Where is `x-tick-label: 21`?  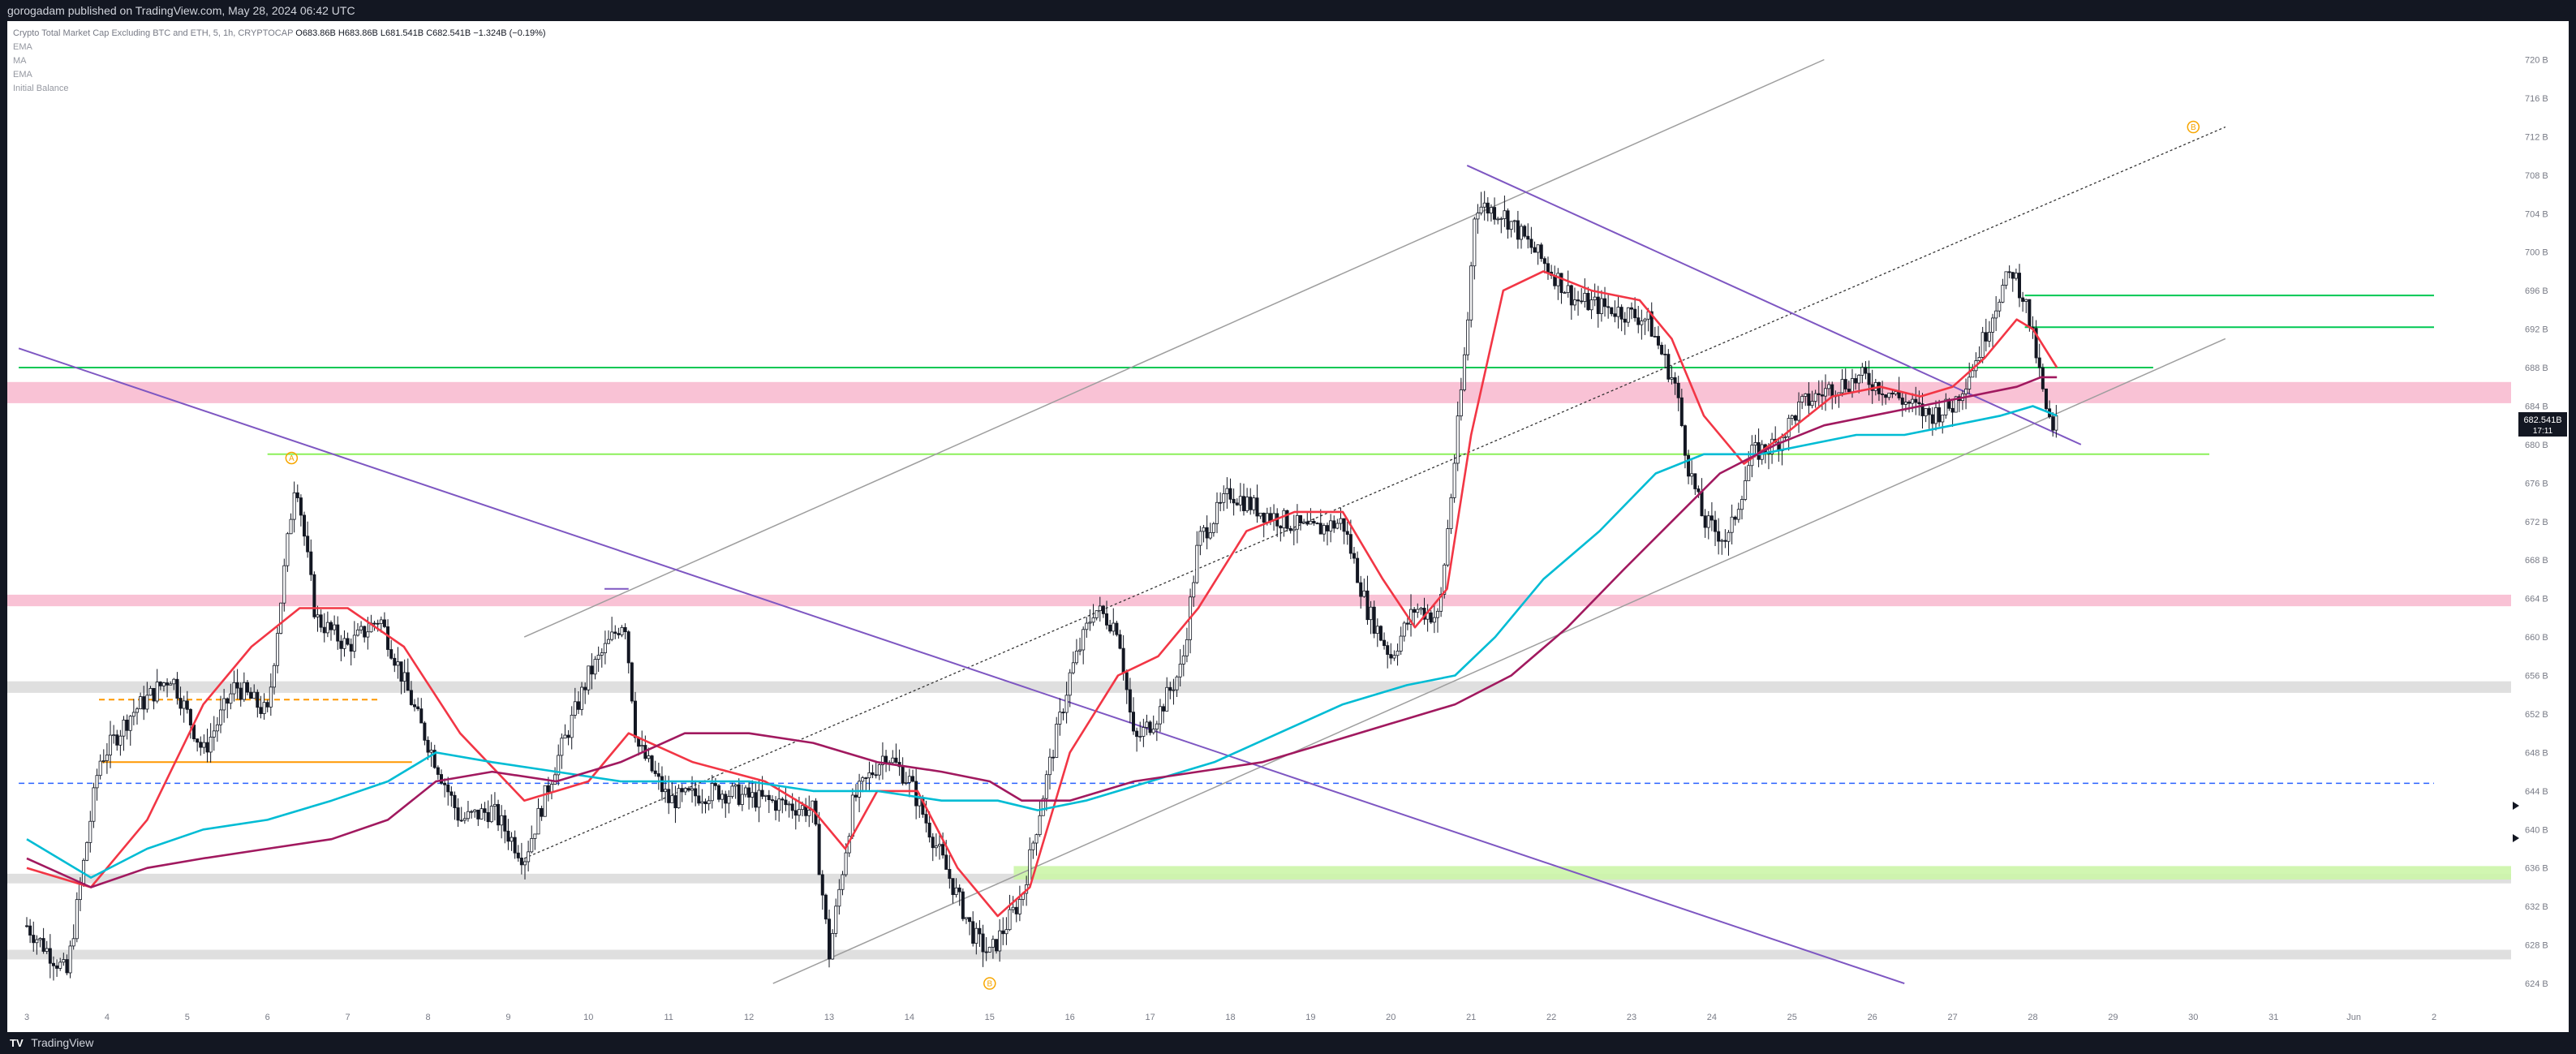 x-tick-label: 21 is located at coordinates (1471, 1017).